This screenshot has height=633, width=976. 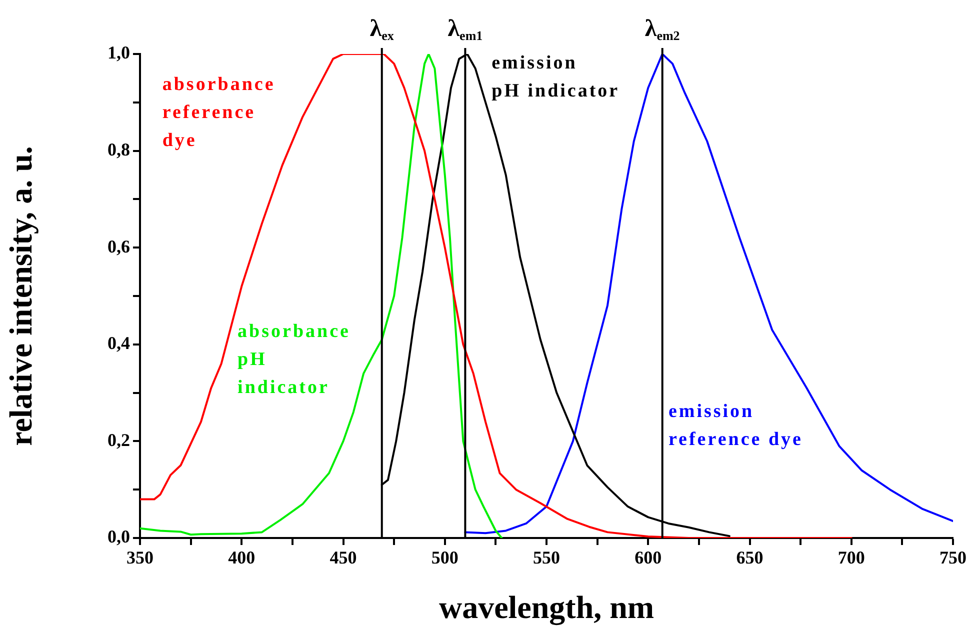 I want to click on x-tick-label: 500, so click(x=444, y=557).